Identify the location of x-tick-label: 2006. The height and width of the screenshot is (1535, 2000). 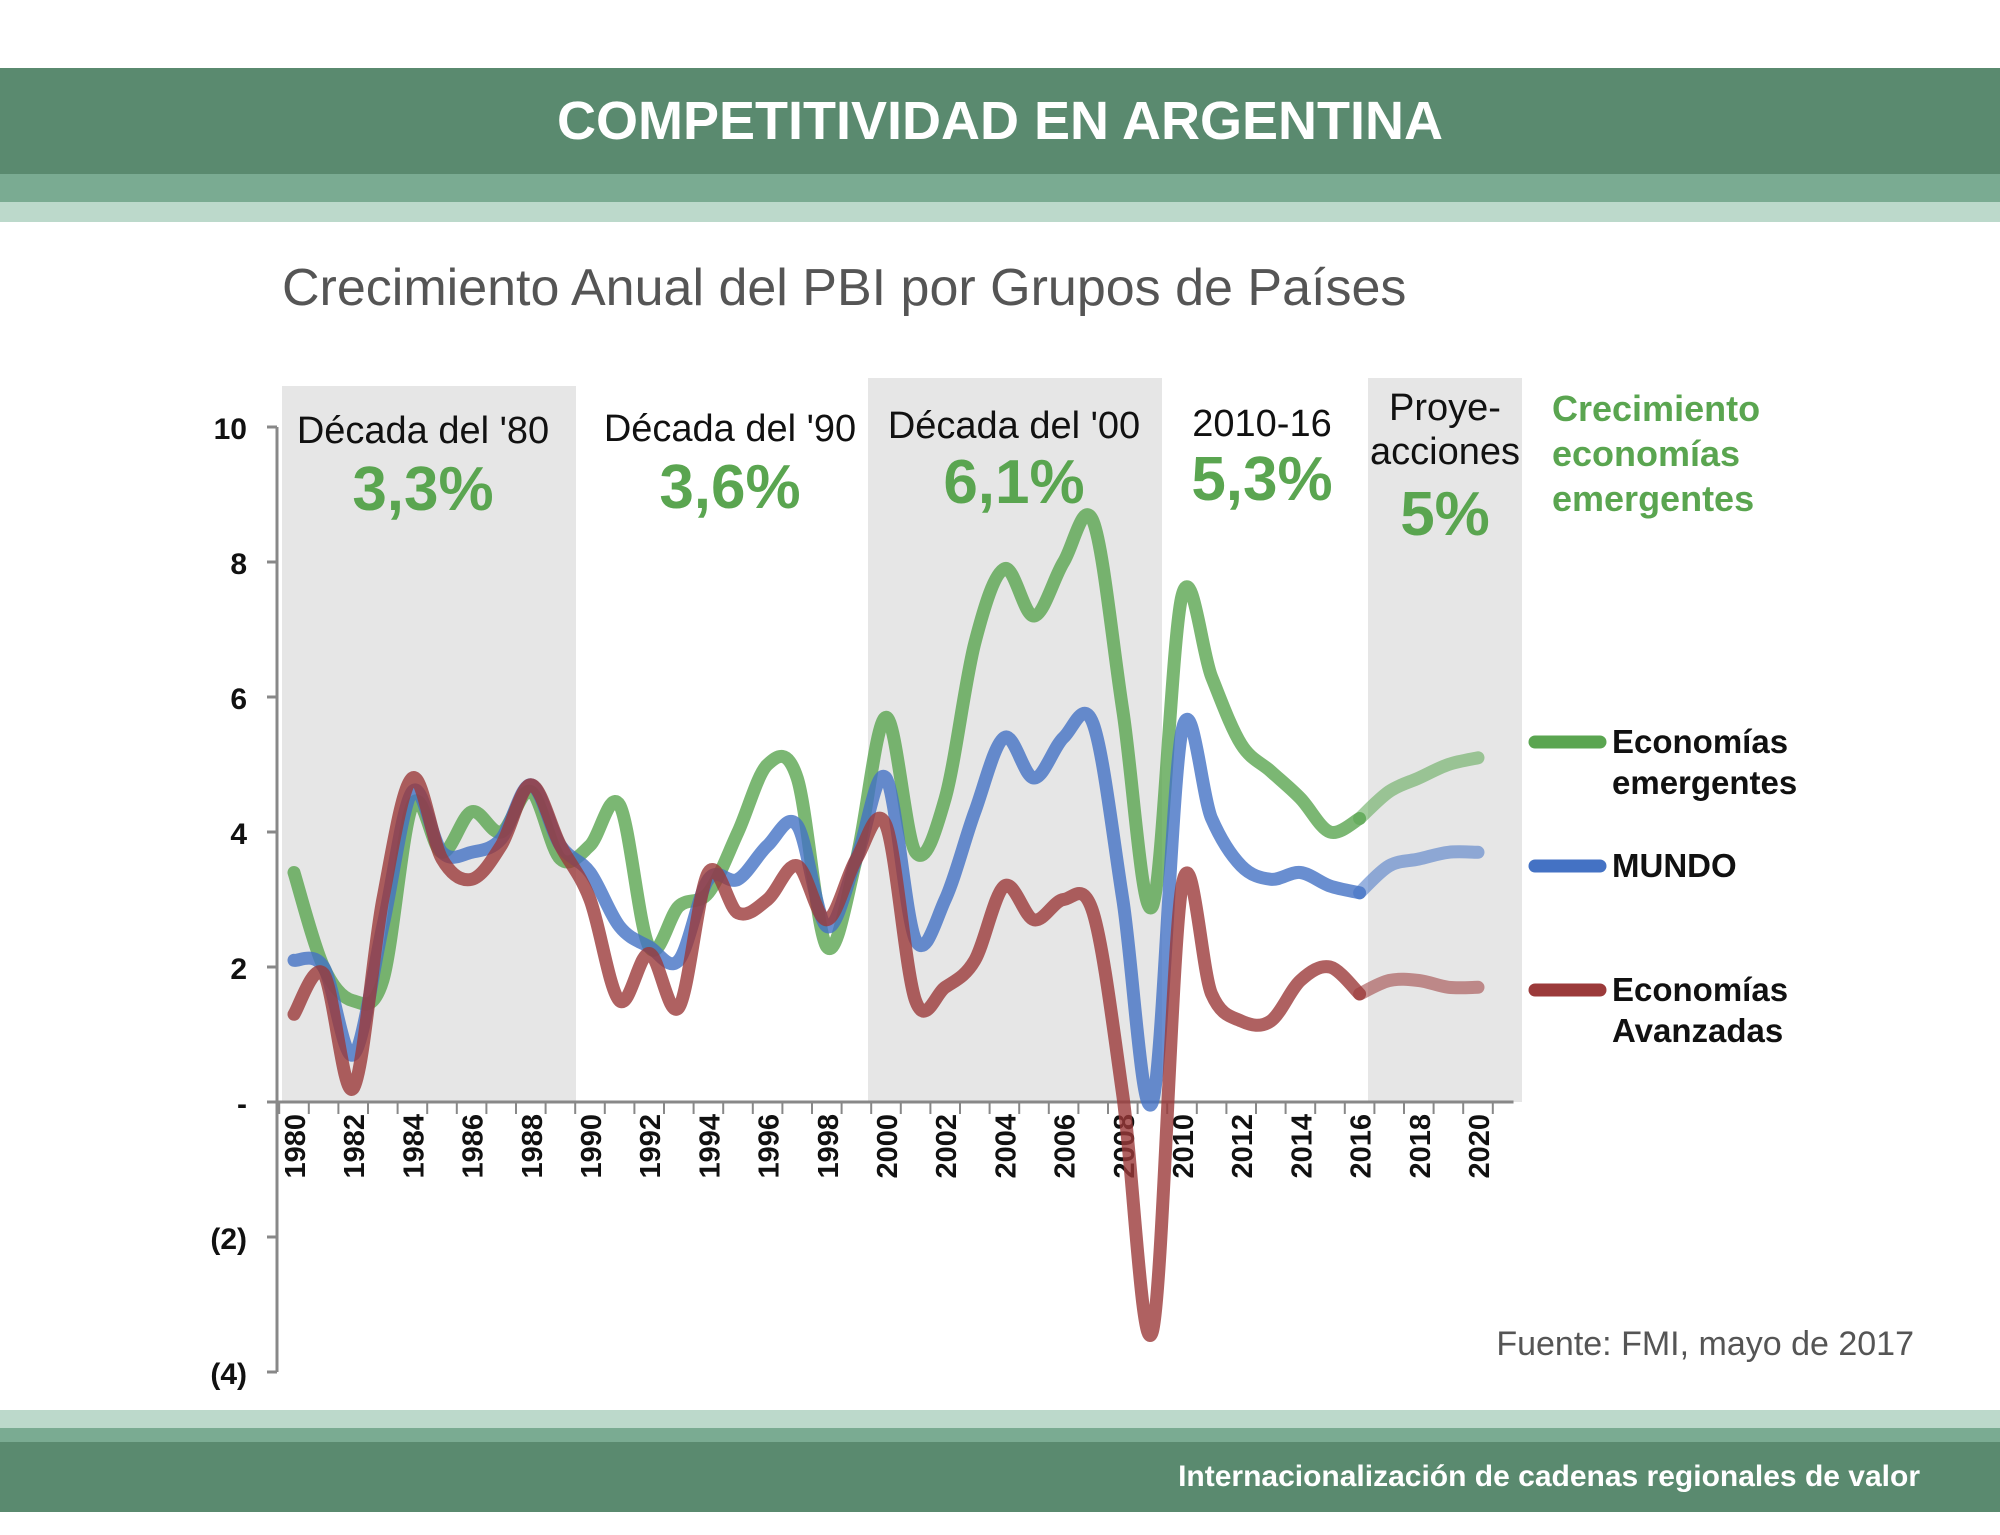
(1066, 1146).